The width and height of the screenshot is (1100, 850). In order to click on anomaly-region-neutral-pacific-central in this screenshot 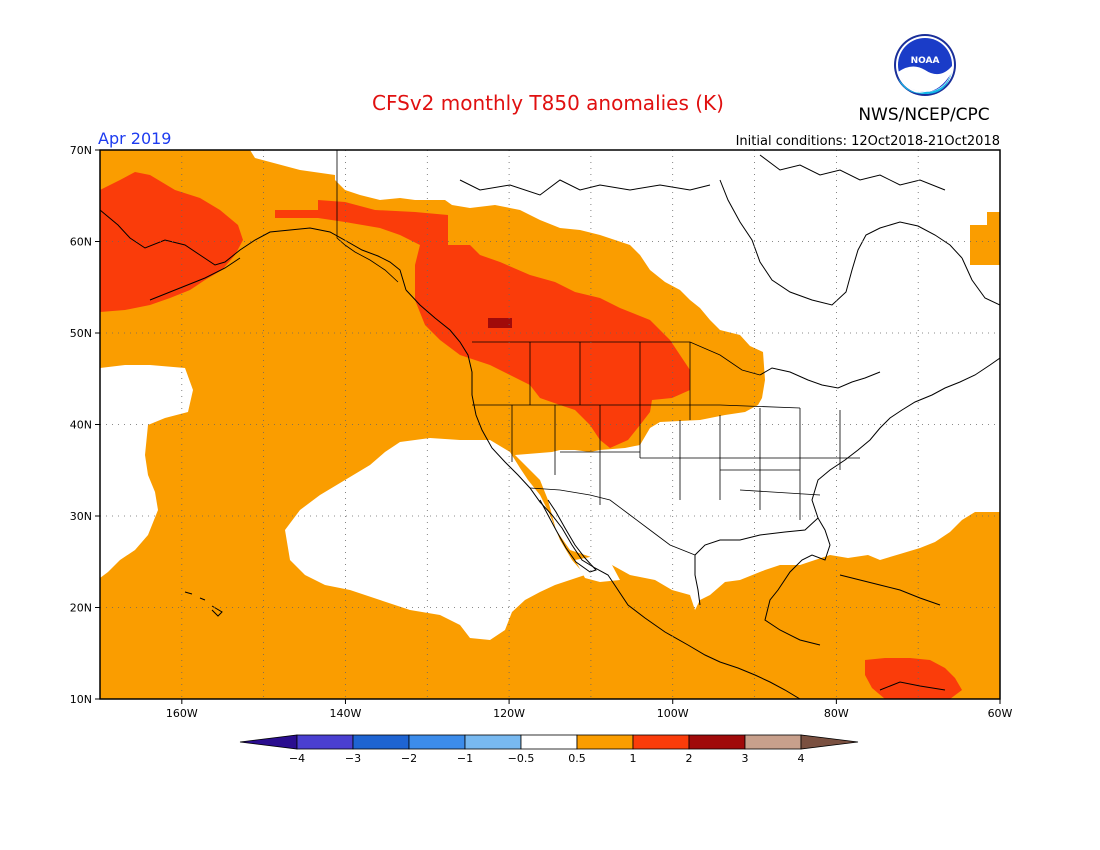, I will do `click(435, 539)`.